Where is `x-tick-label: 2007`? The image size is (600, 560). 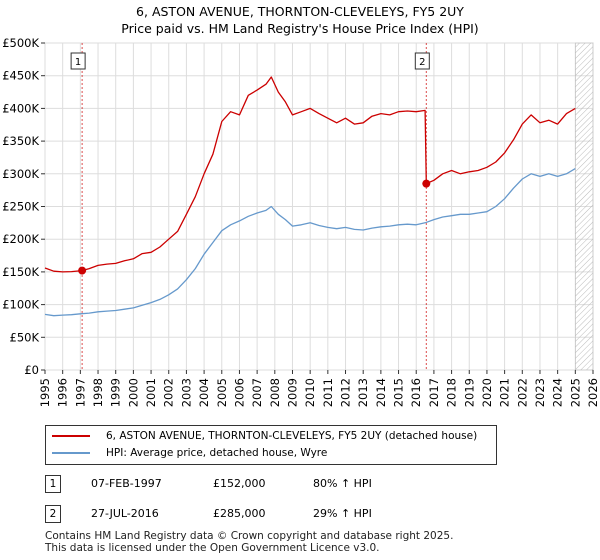
x-tick-label: 2007 is located at coordinates (257, 392).